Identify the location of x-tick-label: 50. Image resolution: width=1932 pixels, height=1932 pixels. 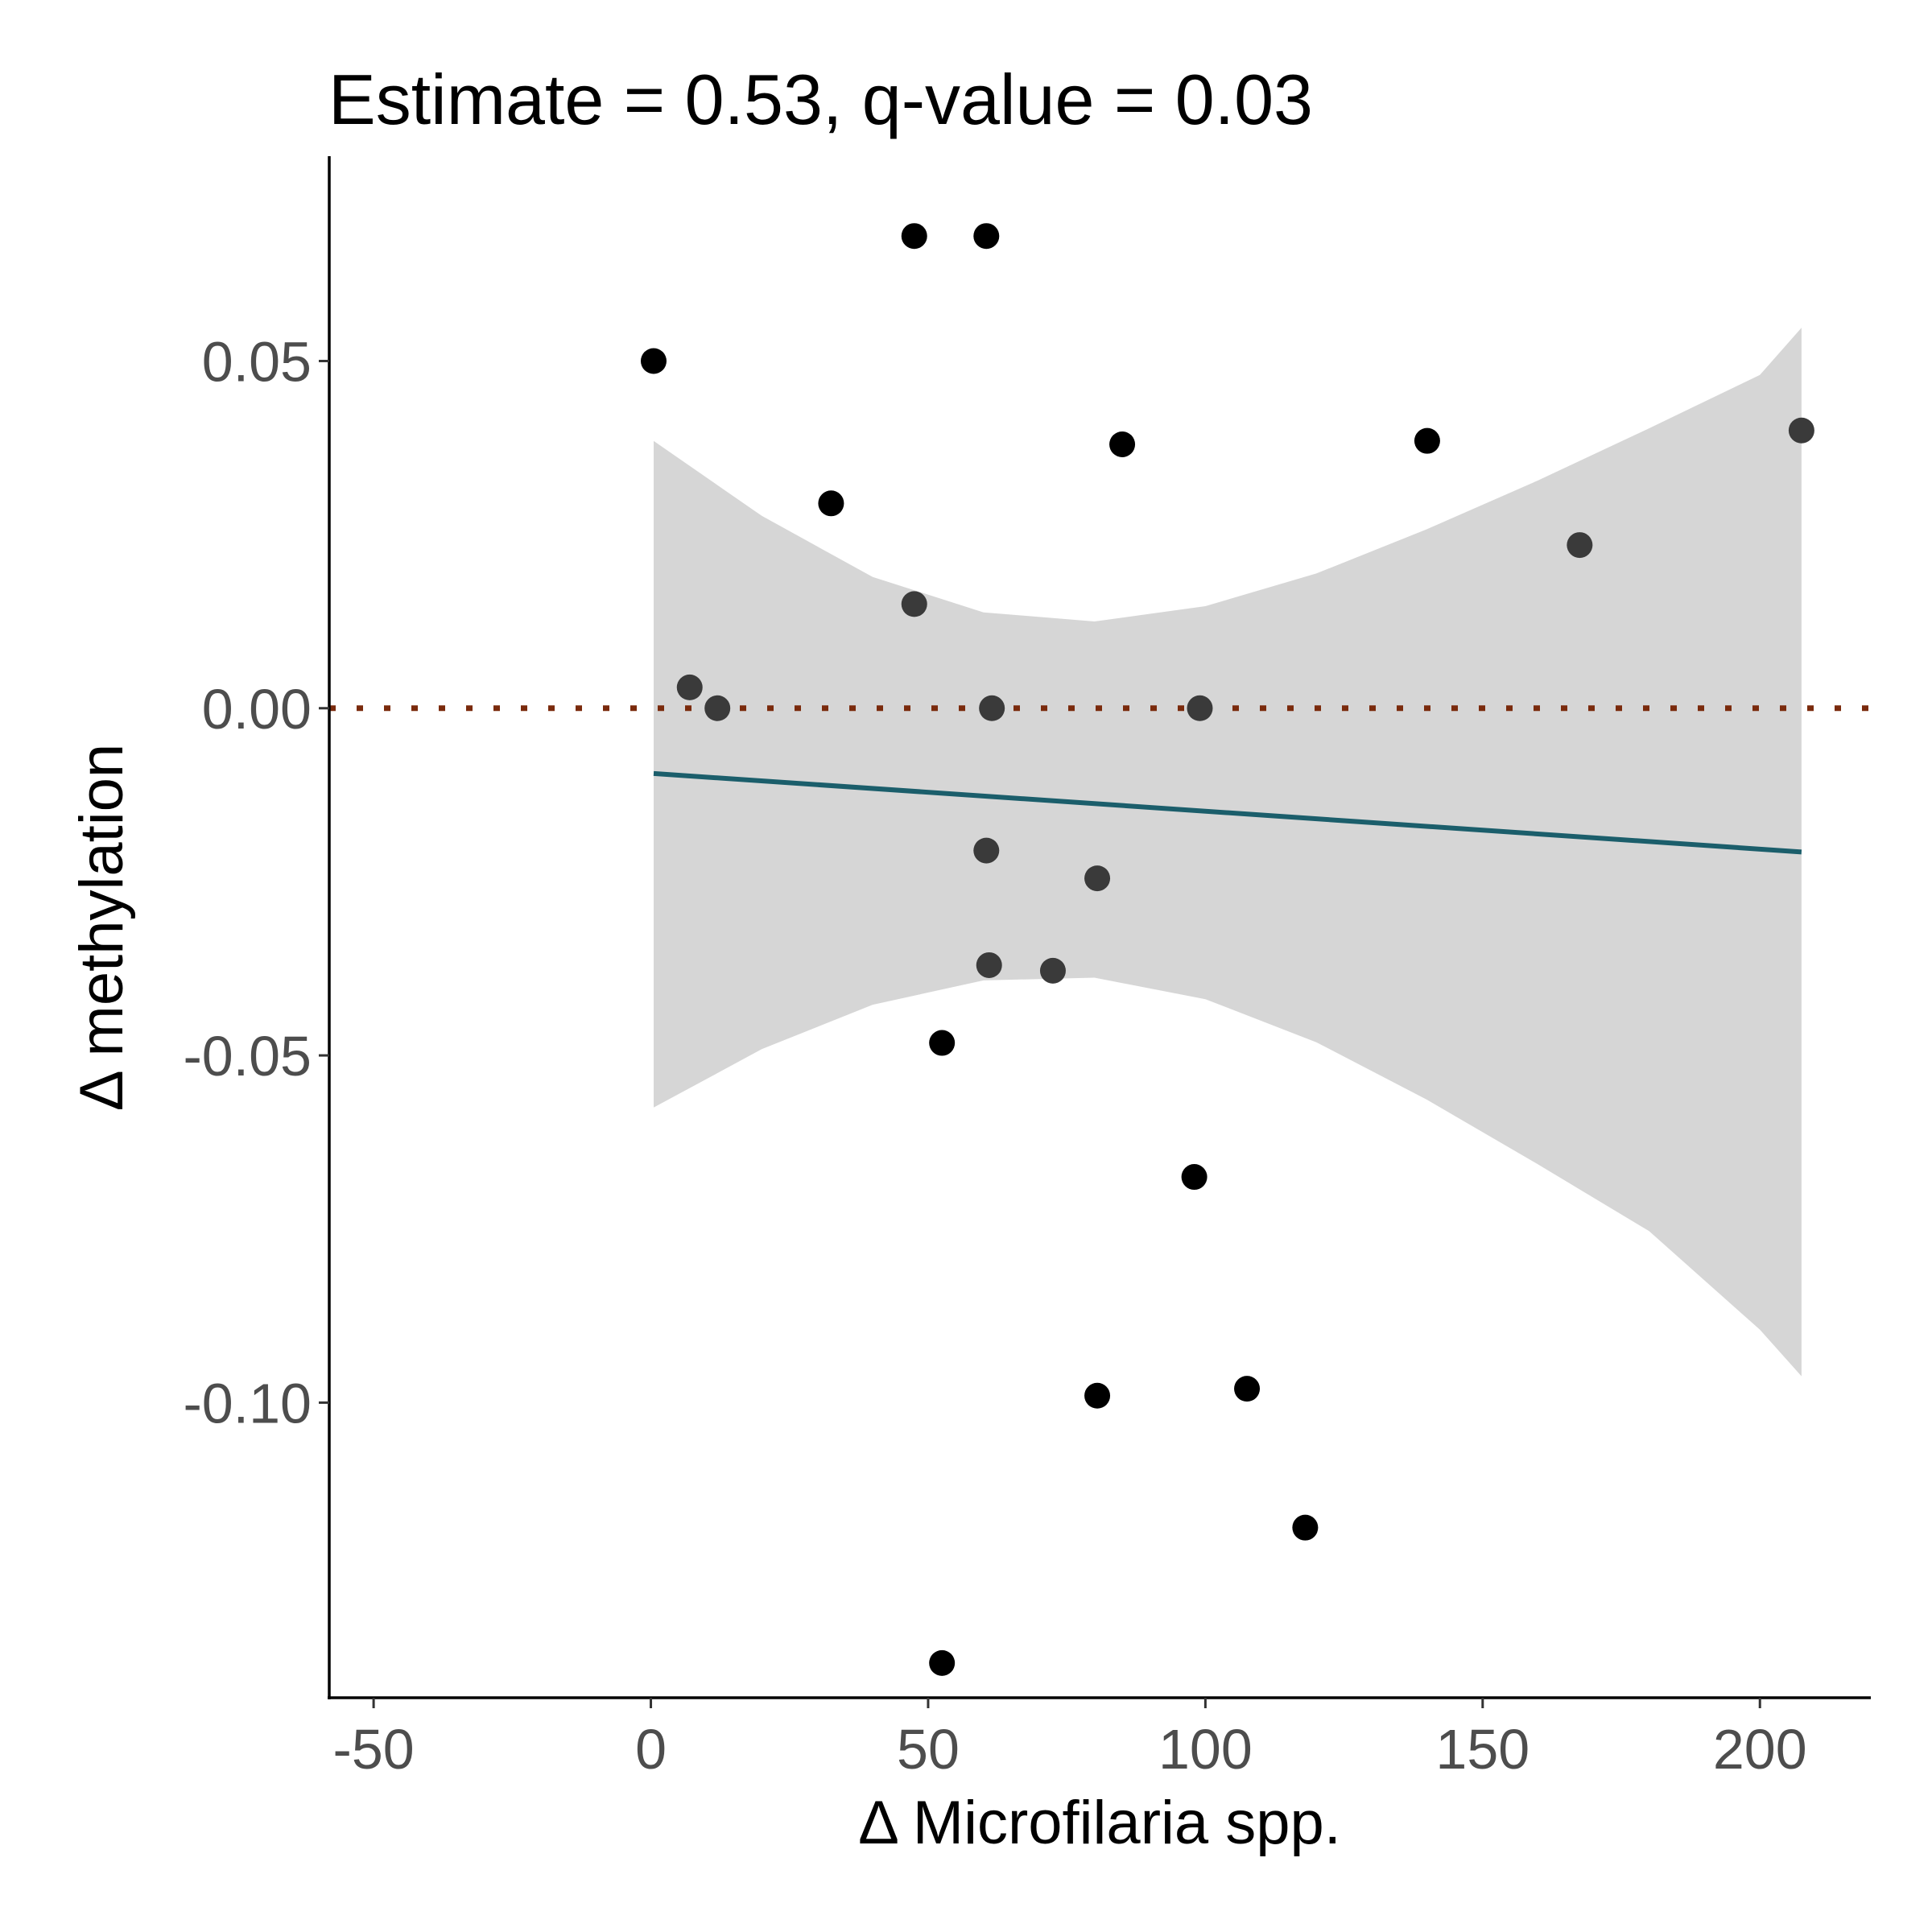
(928, 1749).